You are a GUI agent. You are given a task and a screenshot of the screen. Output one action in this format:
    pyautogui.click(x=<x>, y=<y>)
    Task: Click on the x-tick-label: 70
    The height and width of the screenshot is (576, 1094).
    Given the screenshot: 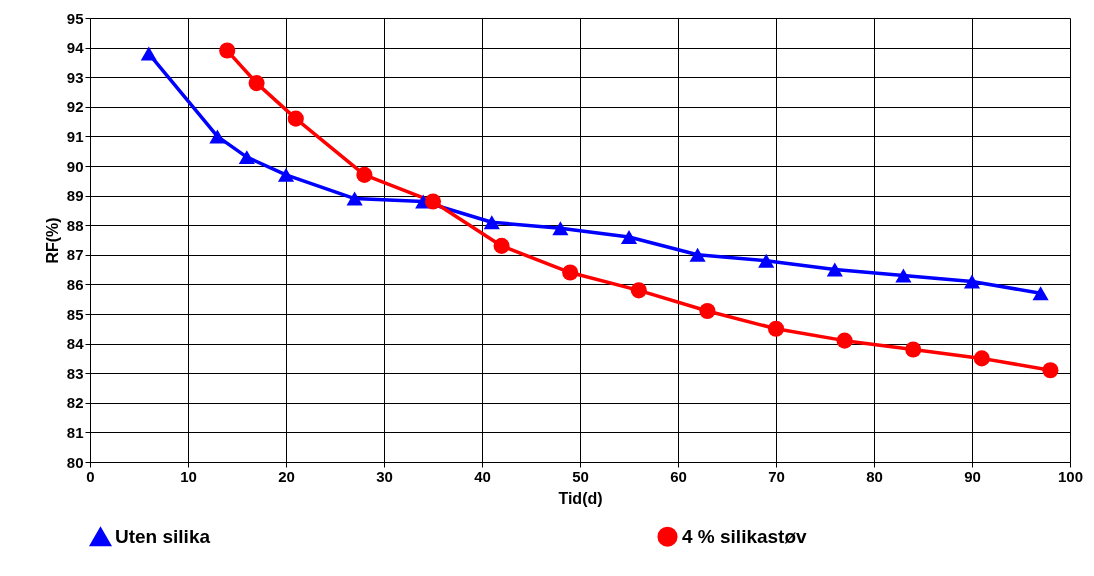 What is the action you would take?
    pyautogui.click(x=776, y=476)
    